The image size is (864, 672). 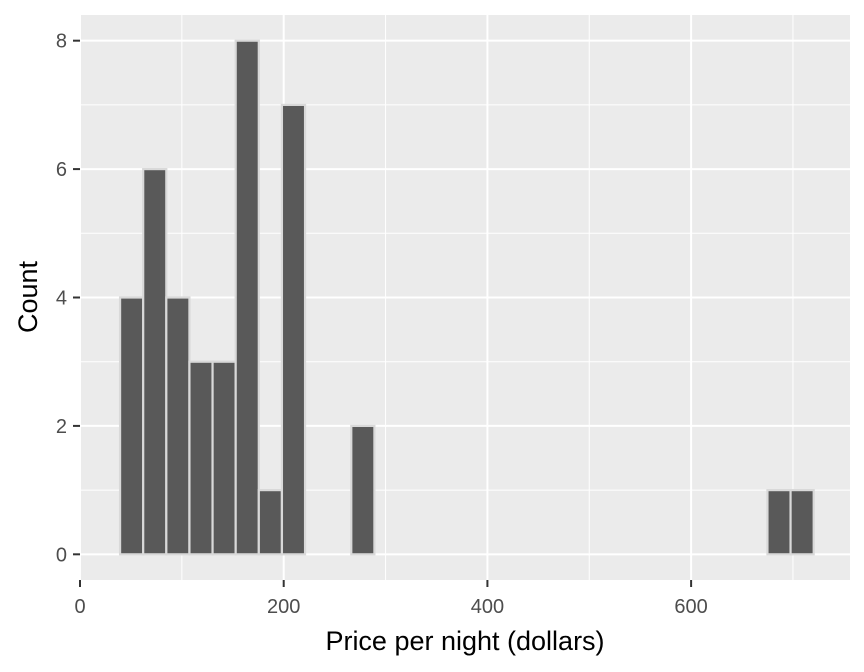 What do you see at coordinates (61, 299) in the screenshot?
I see `y-tick-label: 4` at bounding box center [61, 299].